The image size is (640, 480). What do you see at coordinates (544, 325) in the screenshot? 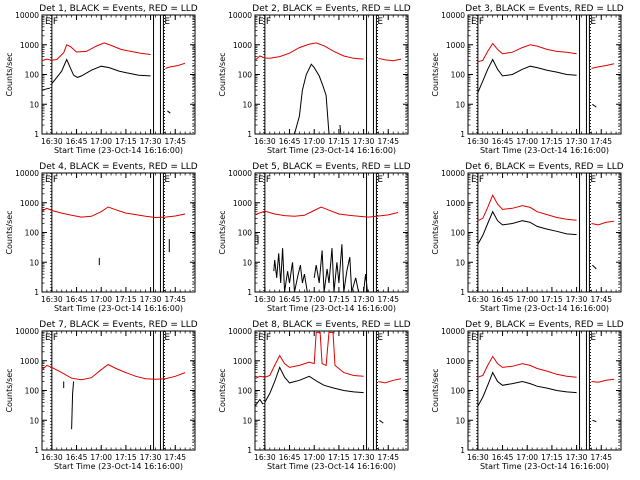
I see `chart-title: Det 9, BLACK = Events, RED = LLD` at bounding box center [544, 325].